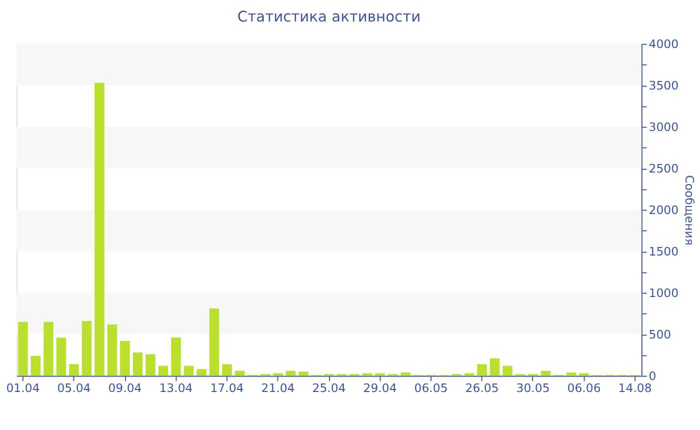  I want to click on x-tick-label: 21.04, so click(278, 387).